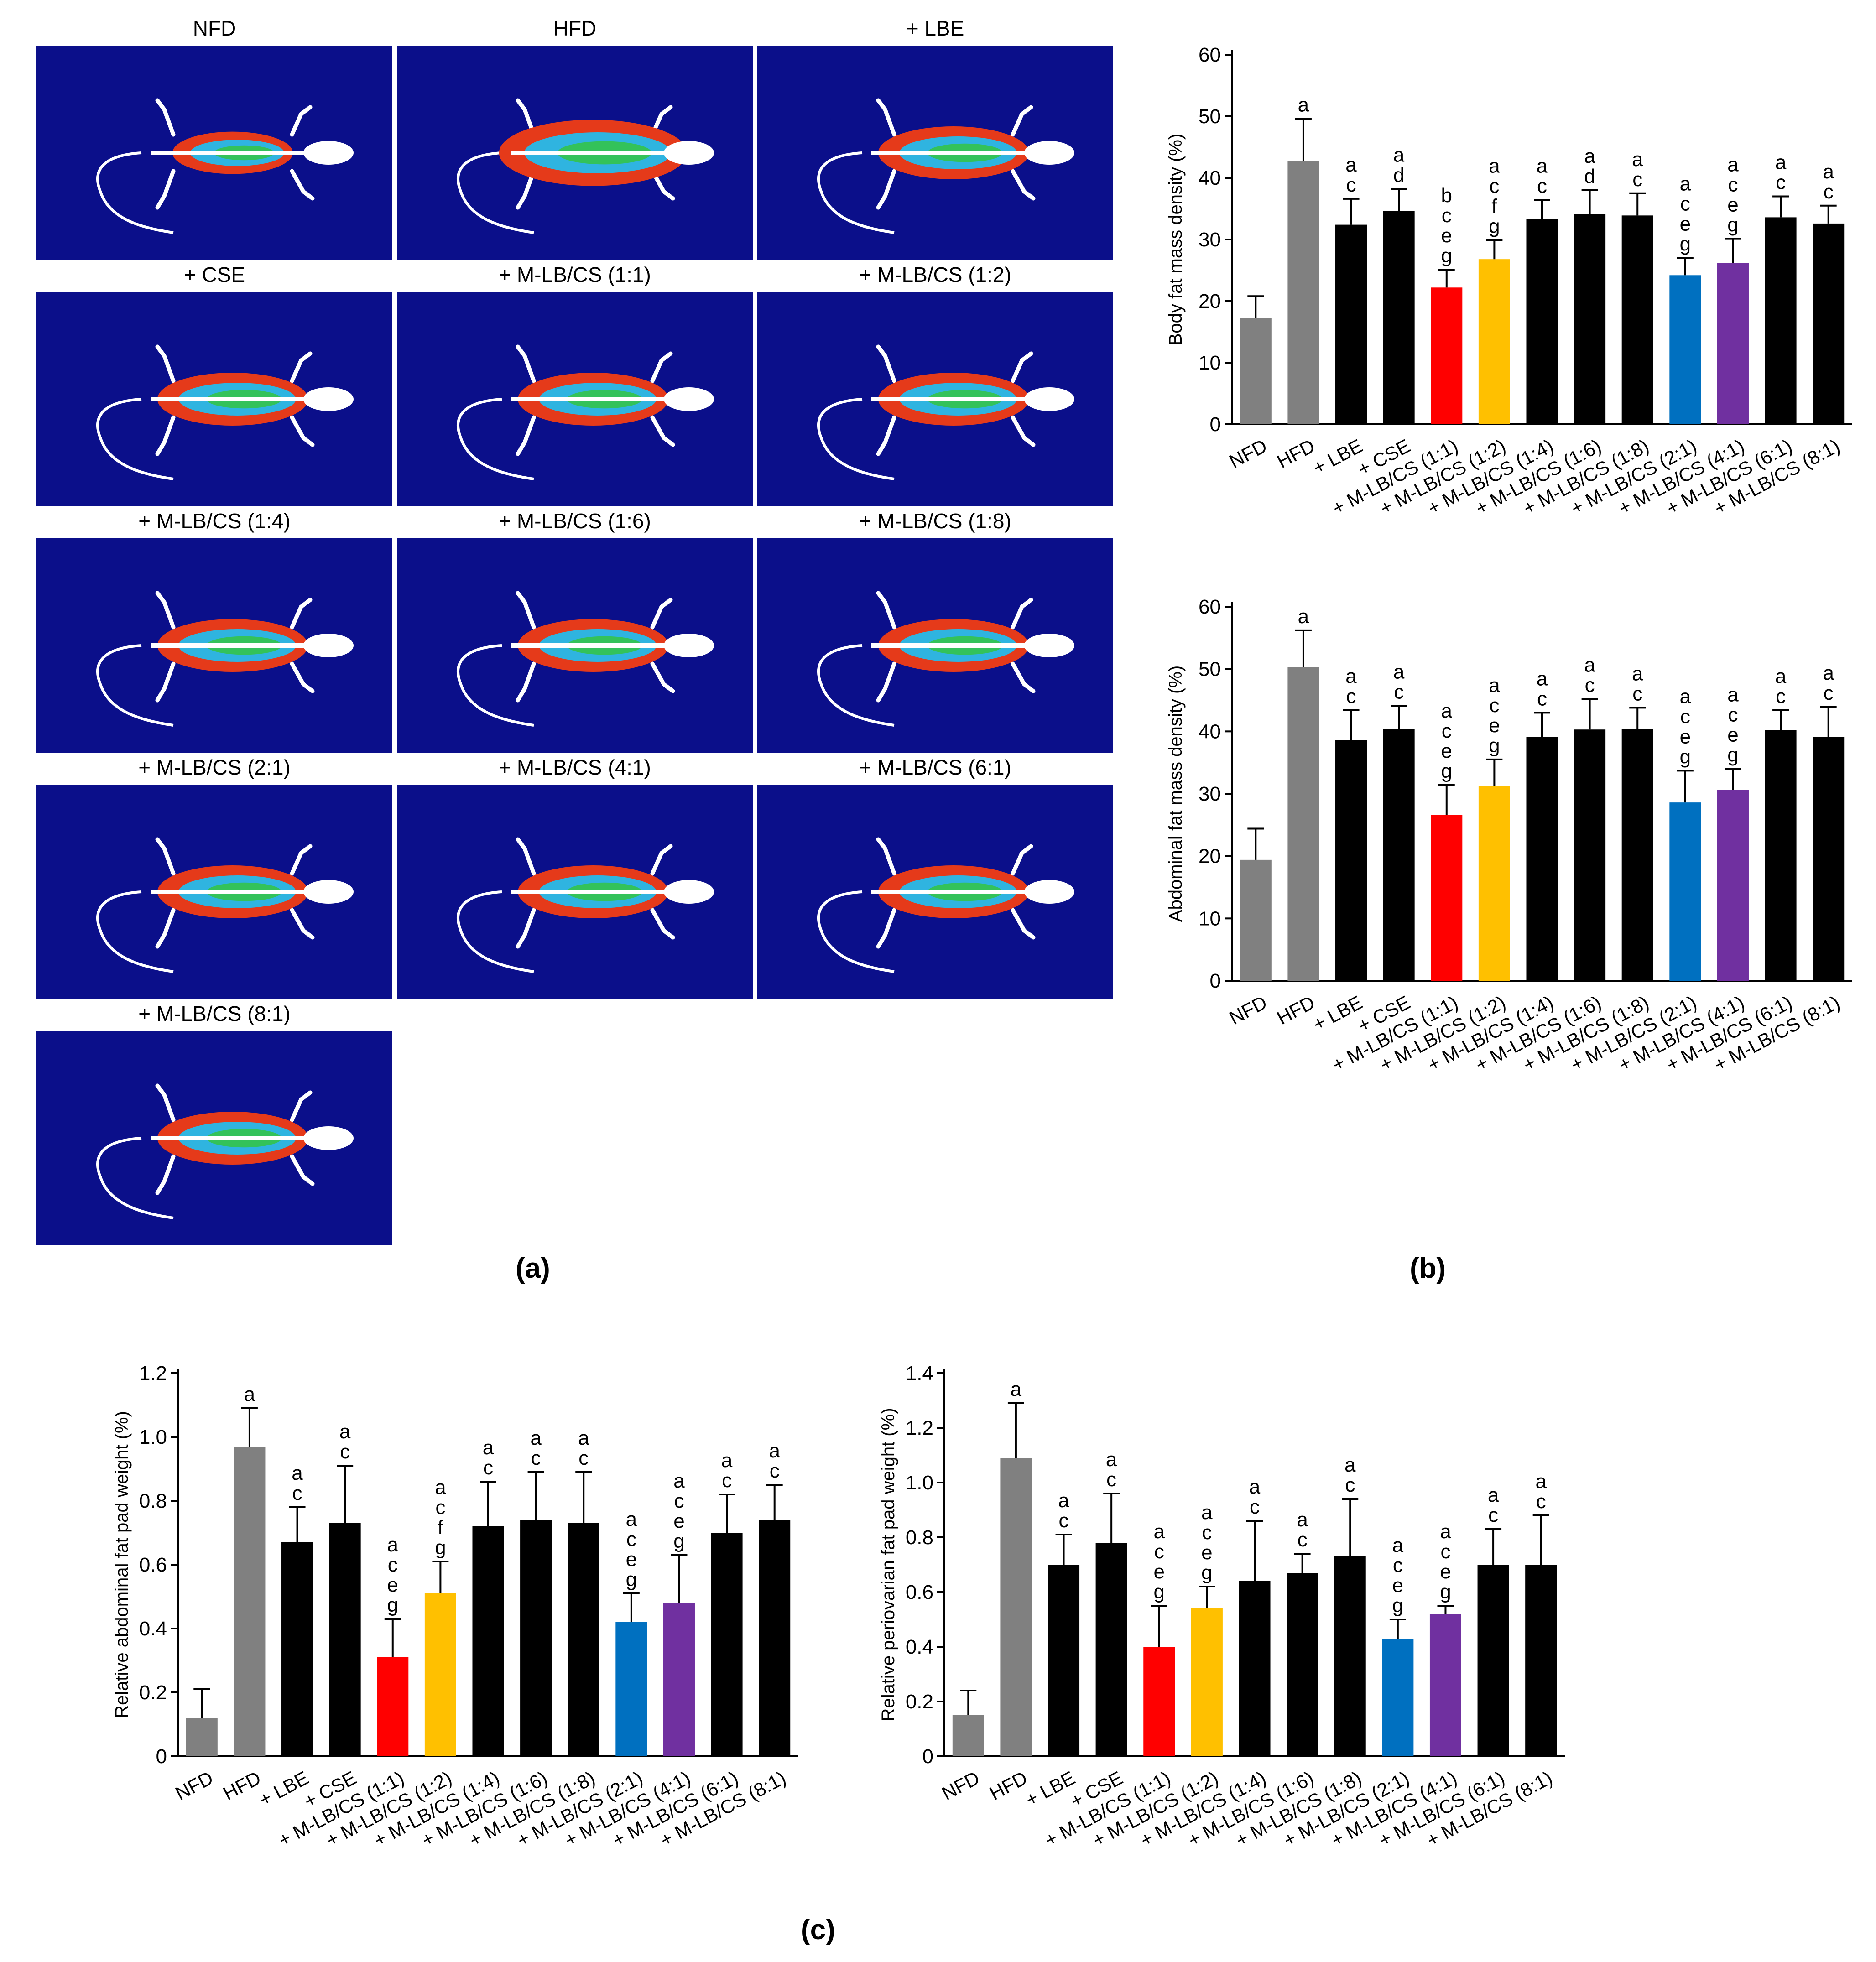 The image size is (1876, 1962). I want to click on panel-c-label: (c), so click(818, 1930).